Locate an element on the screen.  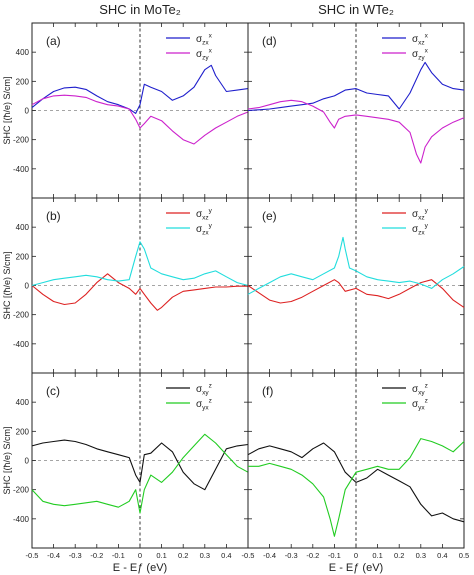
col-title-wte2: SHC in WTe₂ is located at coordinates (356, 9).